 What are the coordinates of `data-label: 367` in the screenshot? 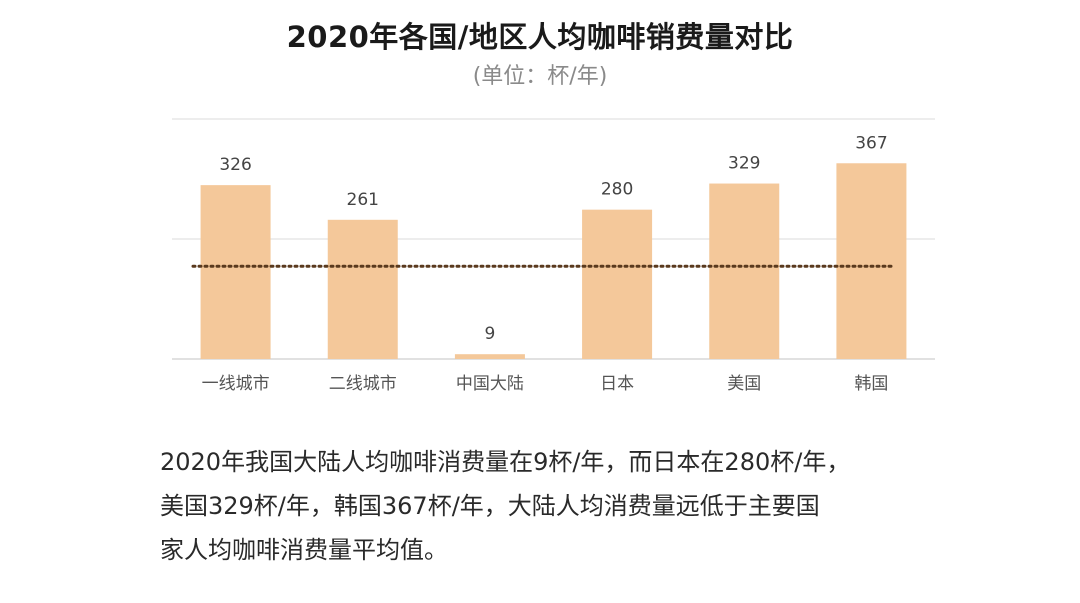 It's located at (871, 143).